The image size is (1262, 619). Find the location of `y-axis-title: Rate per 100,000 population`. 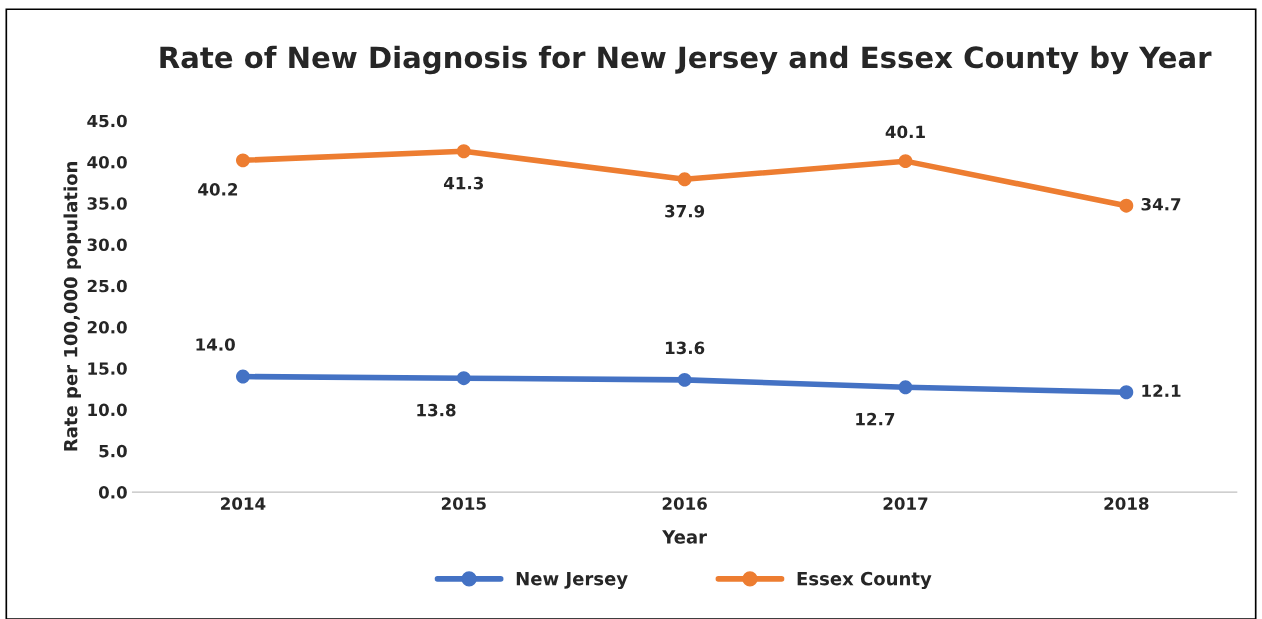

y-axis-title: Rate per 100,000 population is located at coordinates (72, 306).